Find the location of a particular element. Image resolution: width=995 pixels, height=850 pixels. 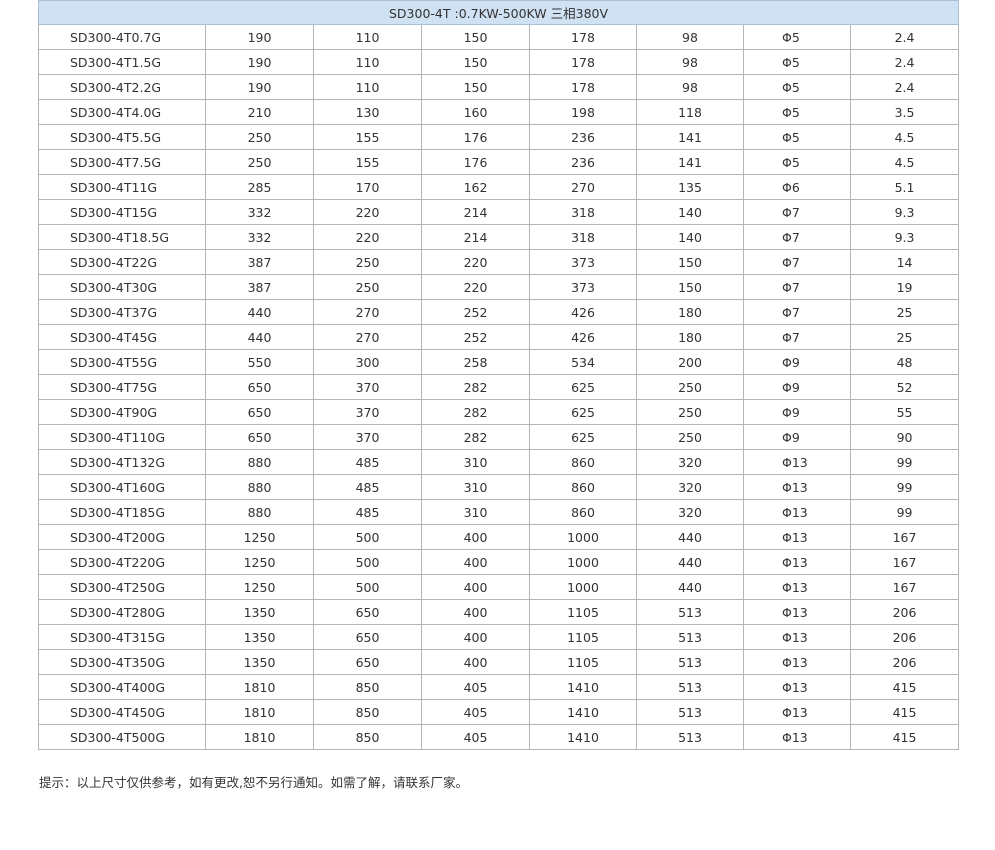

table-cell: 320 is located at coordinates (690, 487).